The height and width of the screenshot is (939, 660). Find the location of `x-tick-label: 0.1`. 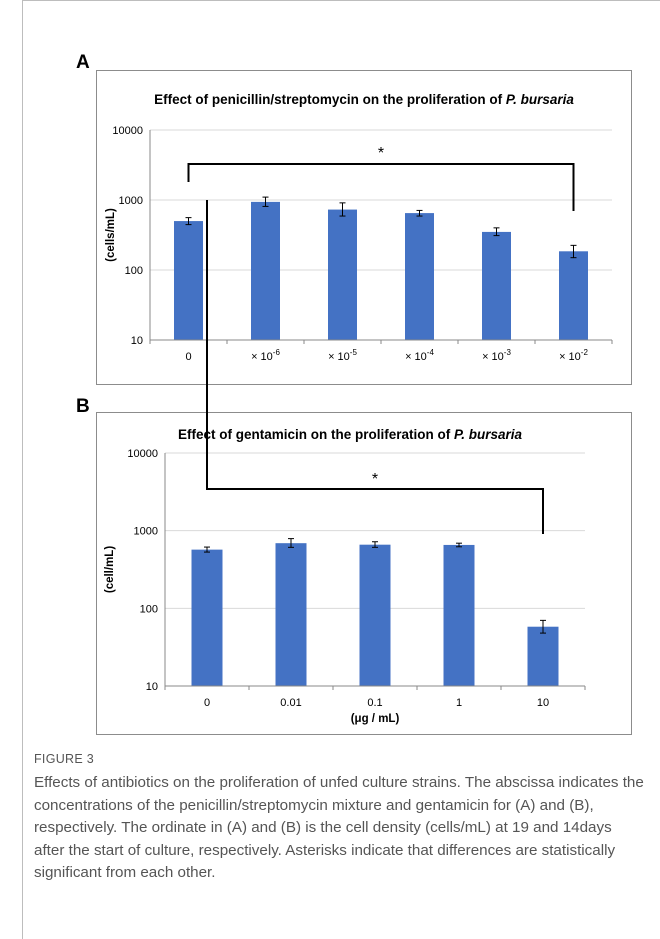

x-tick-label: 0.1 is located at coordinates (374, 703).